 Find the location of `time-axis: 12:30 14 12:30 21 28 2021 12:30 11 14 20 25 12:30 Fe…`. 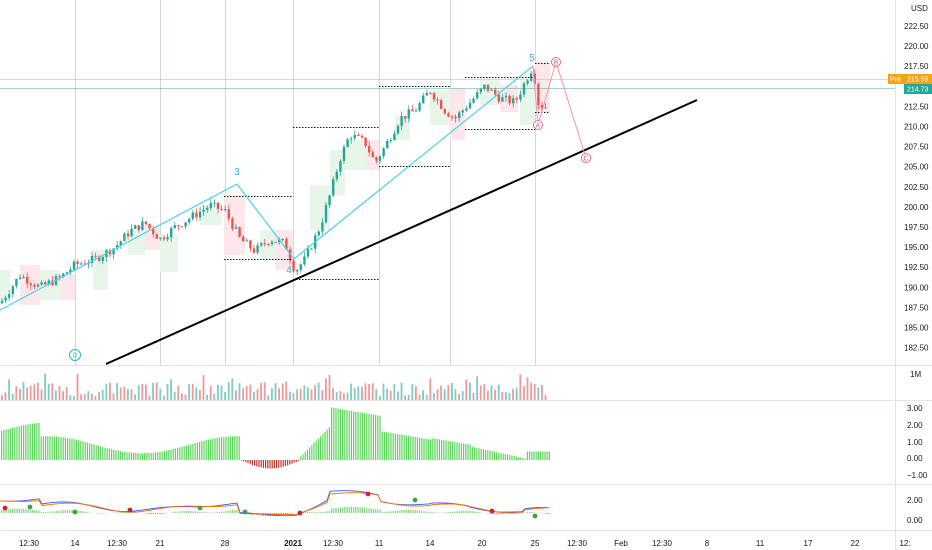

time-axis: 12:30 14 12:30 21 28 2021 12:30 11 14 20 25 12:30 Fe… is located at coordinates (465, 543).